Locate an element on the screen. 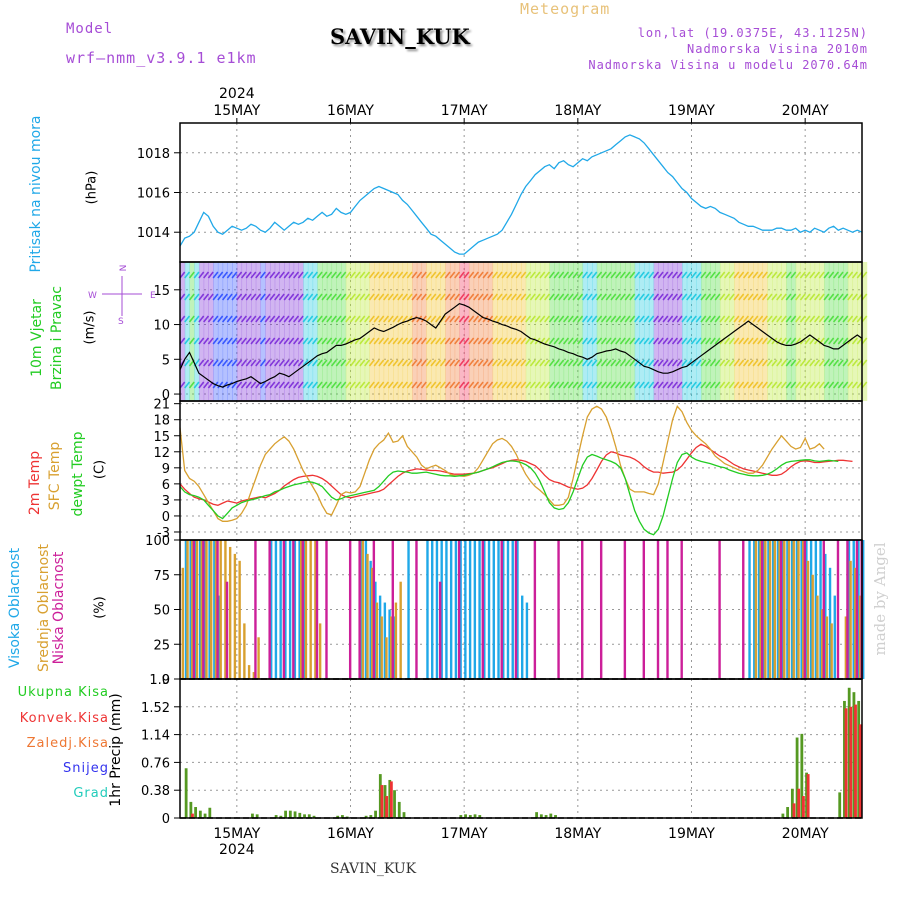 The height and width of the screenshot is (900, 900). product-label: Meteogram is located at coordinates (565, 9).